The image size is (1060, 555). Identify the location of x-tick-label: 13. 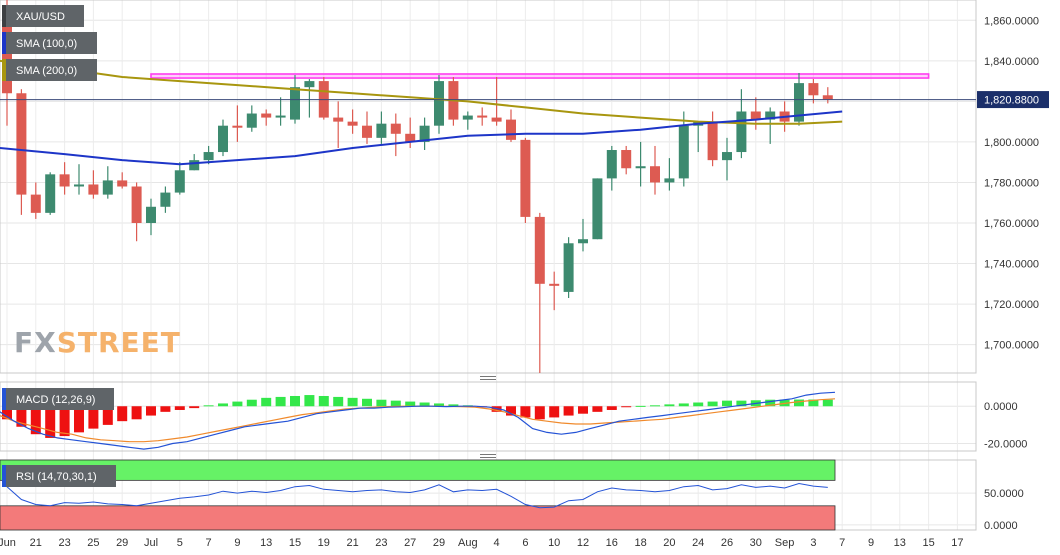
(900, 543).